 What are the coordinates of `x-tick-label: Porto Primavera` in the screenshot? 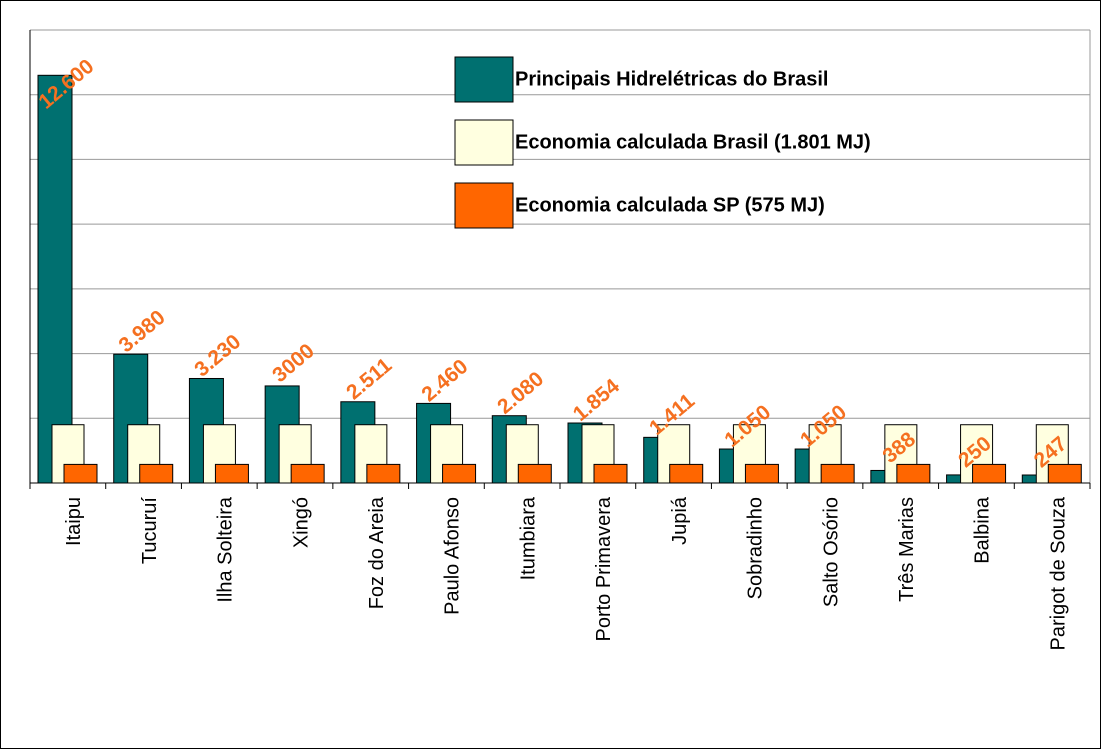 It's located at (604, 568).